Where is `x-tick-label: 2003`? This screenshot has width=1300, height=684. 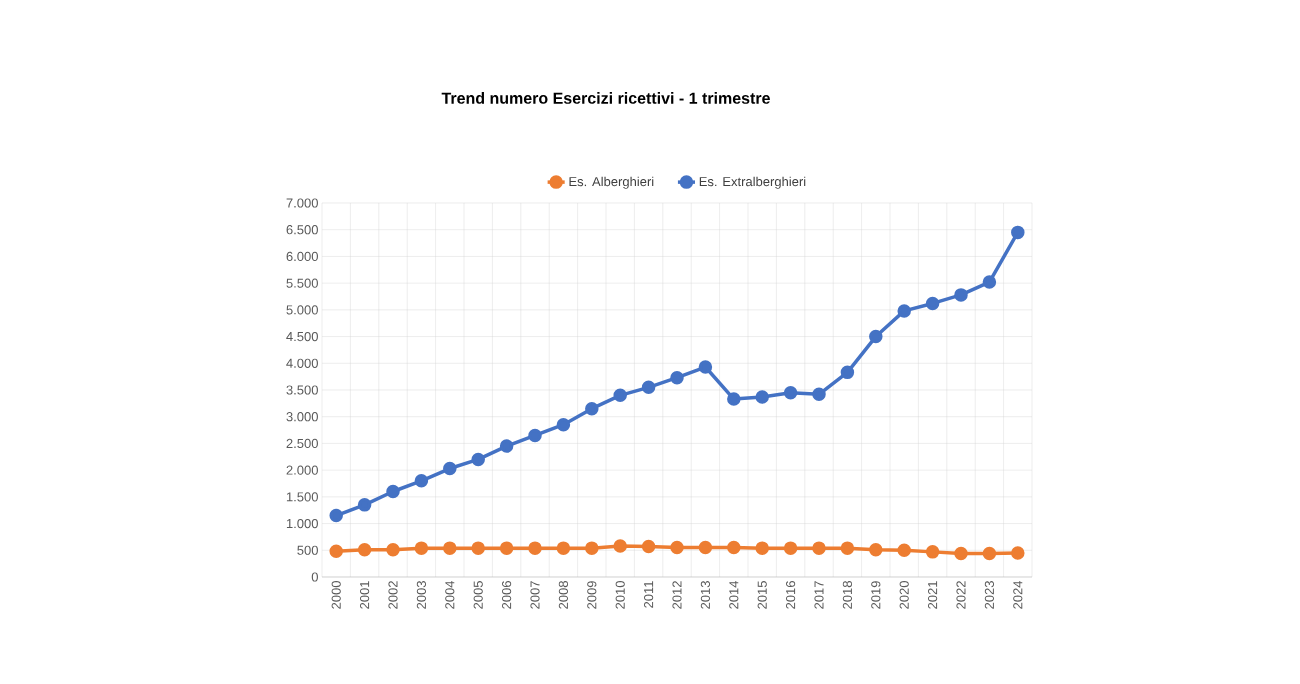
x-tick-label: 2003 is located at coordinates (421, 595).